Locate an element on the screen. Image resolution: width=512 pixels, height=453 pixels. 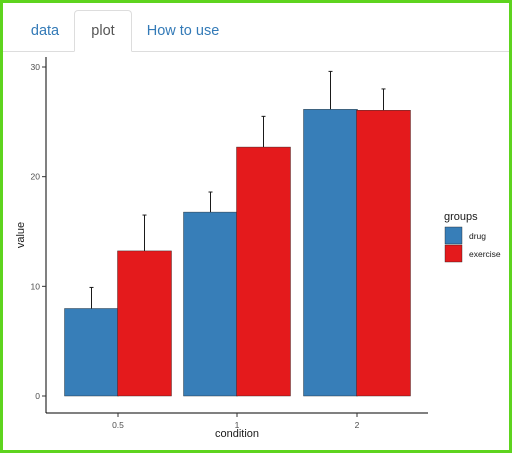
legend-key-exercise is located at coordinates (453, 253).